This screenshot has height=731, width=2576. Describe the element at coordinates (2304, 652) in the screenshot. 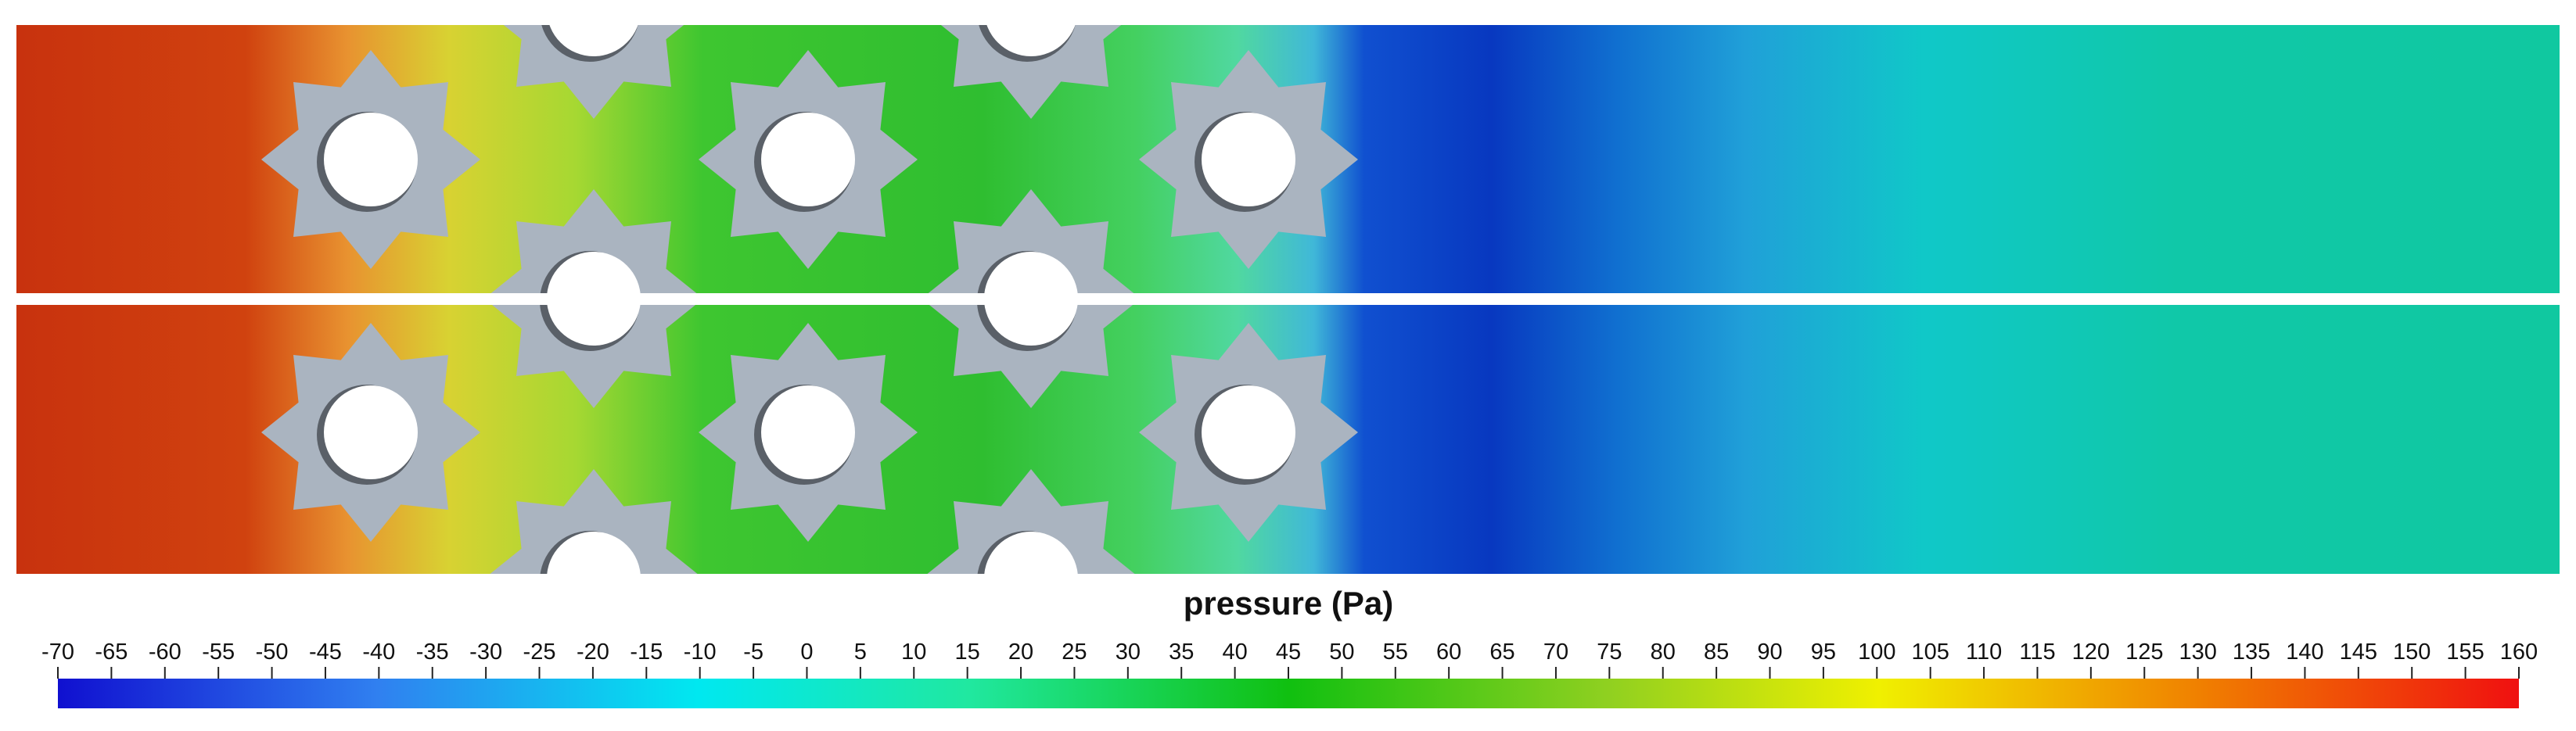

I see `tick-label: 140` at that location.